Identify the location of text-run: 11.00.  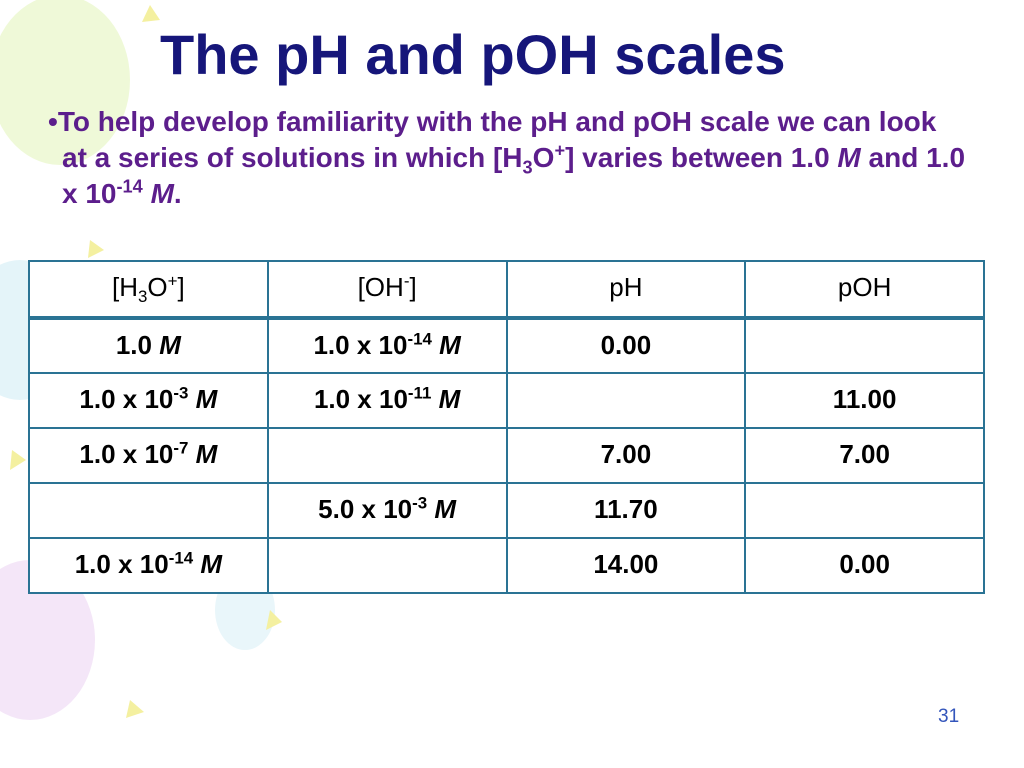
(864, 399).